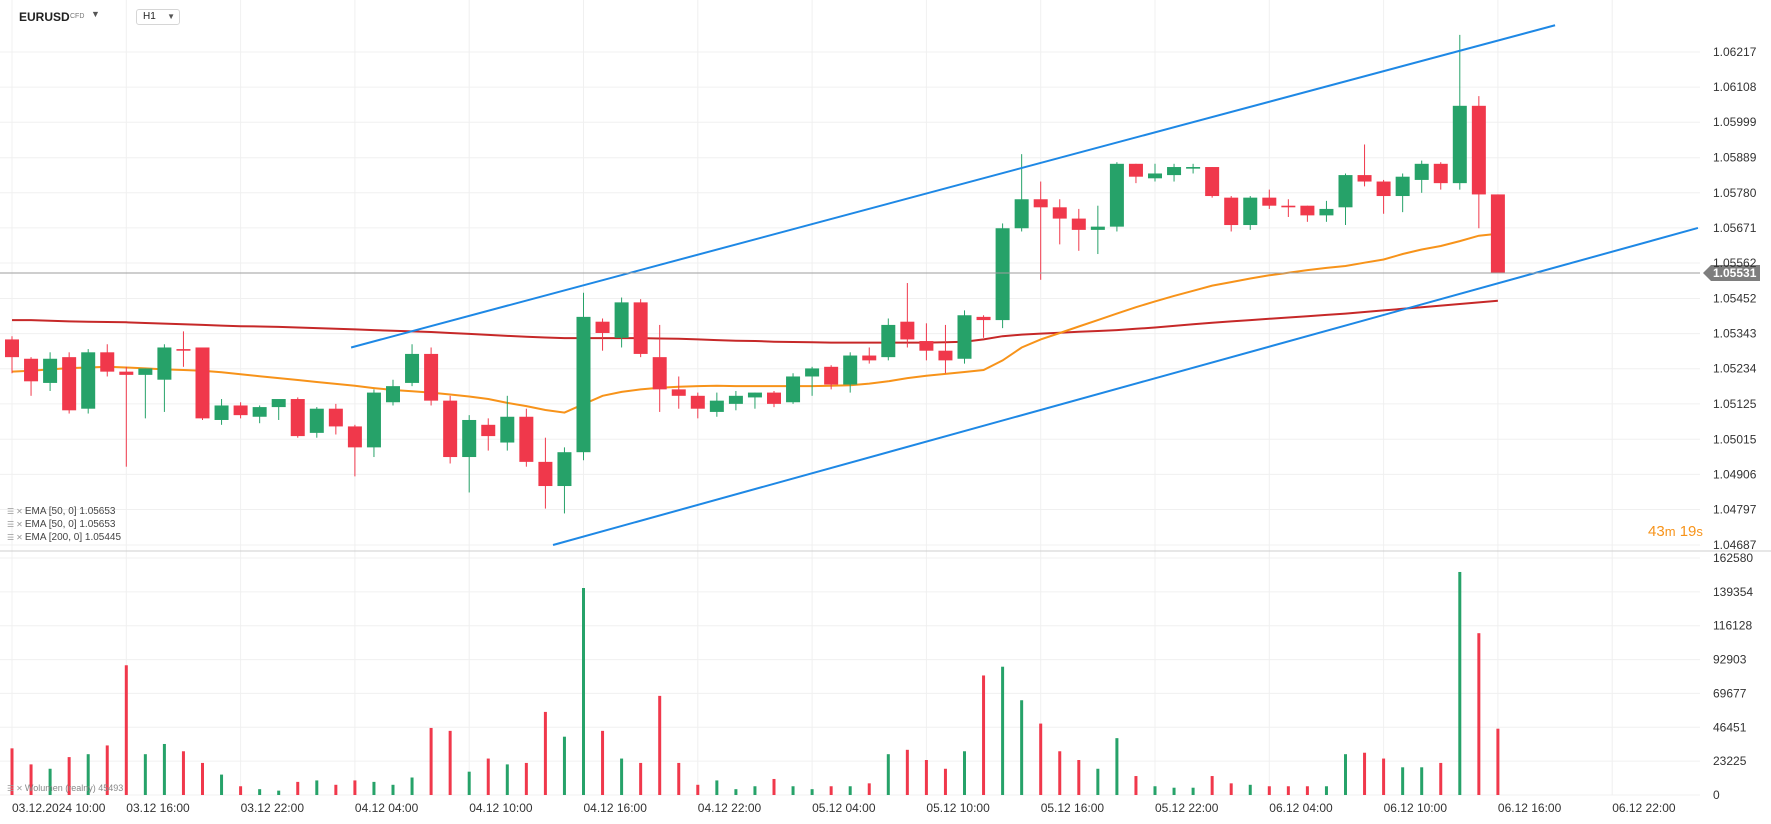  What do you see at coordinates (59, 808) in the screenshot?
I see `time-tick-label: 03.12.2024 10:00` at bounding box center [59, 808].